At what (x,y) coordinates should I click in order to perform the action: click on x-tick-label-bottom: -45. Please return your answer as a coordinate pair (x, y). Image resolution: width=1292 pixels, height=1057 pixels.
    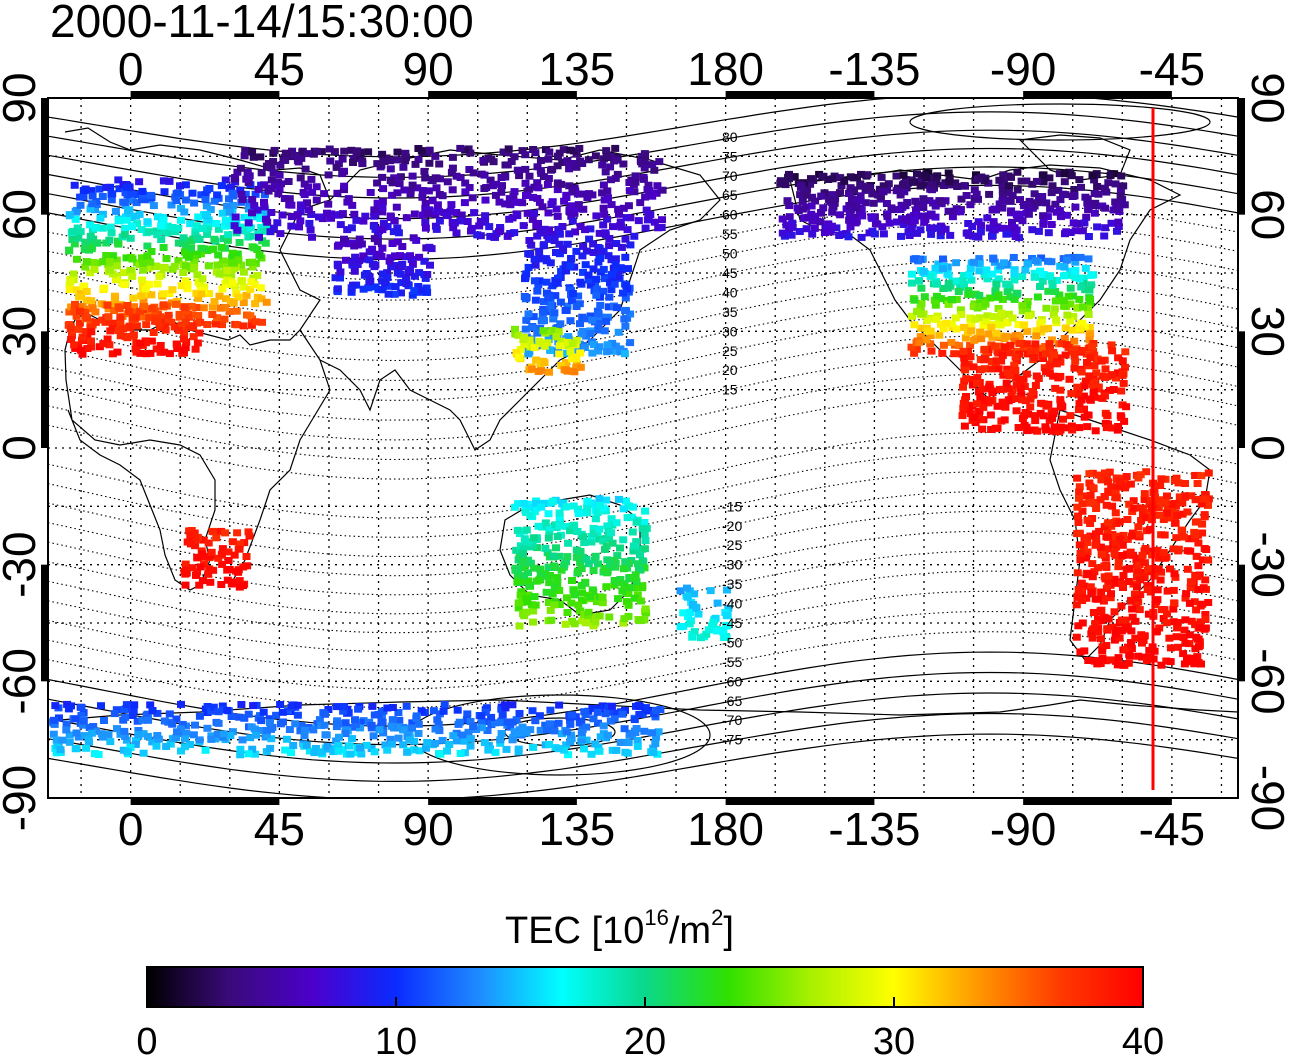
    Looking at the image, I should click on (1172, 829).